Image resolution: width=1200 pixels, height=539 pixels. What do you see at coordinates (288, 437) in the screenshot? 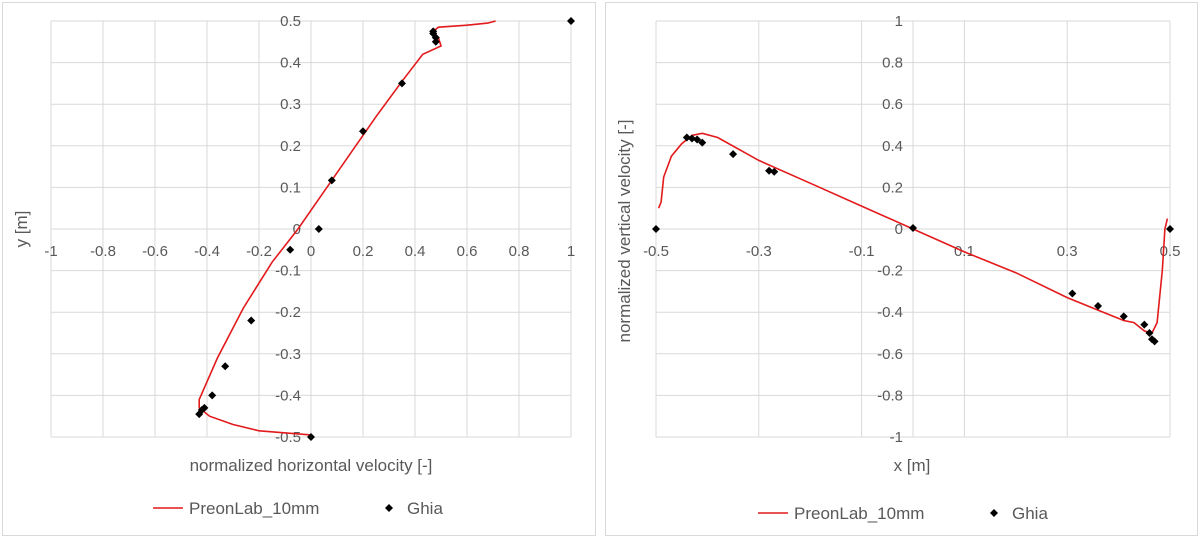
I see `y-tick-label: -0.5` at bounding box center [288, 437].